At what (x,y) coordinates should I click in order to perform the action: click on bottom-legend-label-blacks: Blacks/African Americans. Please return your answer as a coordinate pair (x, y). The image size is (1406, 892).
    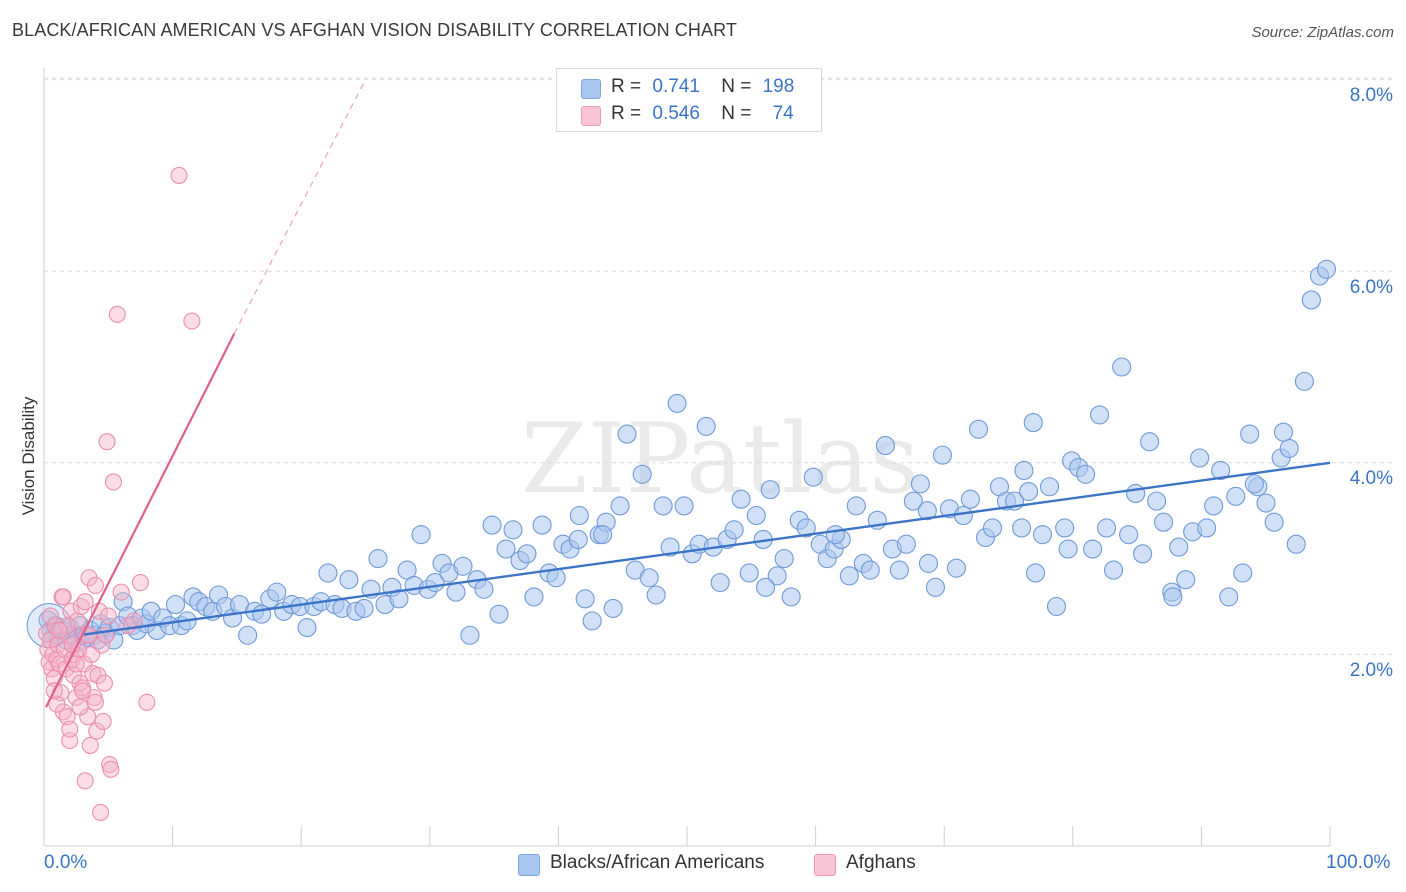
    Looking at the image, I should click on (657, 862).